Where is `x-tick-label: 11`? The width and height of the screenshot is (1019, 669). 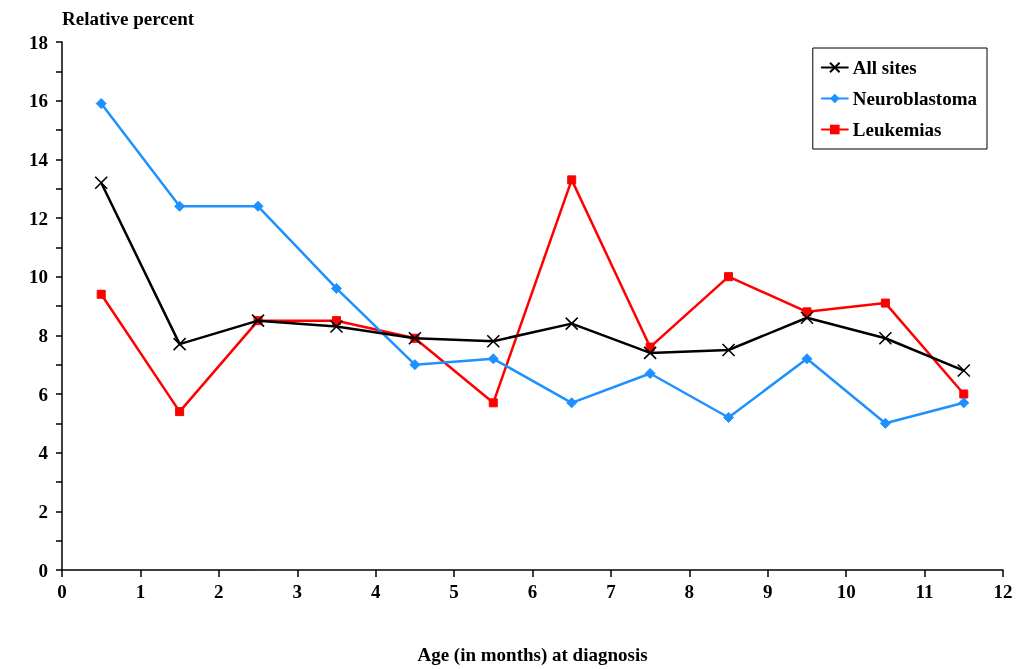 x-tick-label: 11 is located at coordinates (924, 591).